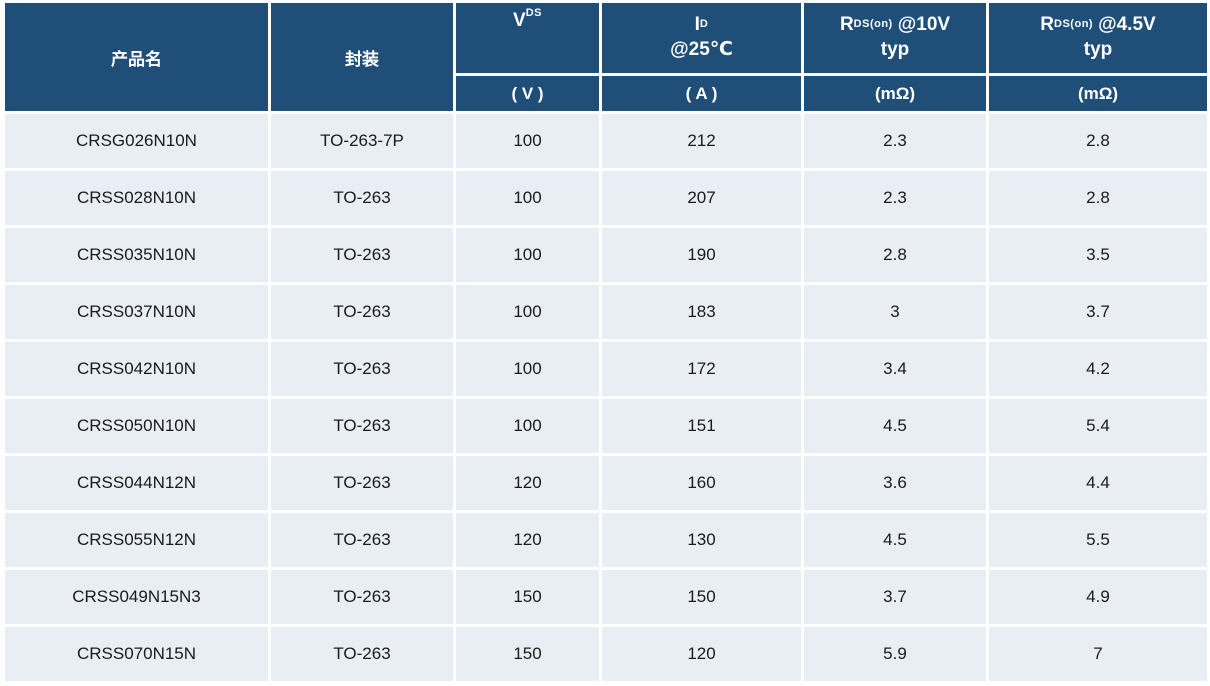  What do you see at coordinates (701, 141) in the screenshot?
I see `id-cell: 212` at bounding box center [701, 141].